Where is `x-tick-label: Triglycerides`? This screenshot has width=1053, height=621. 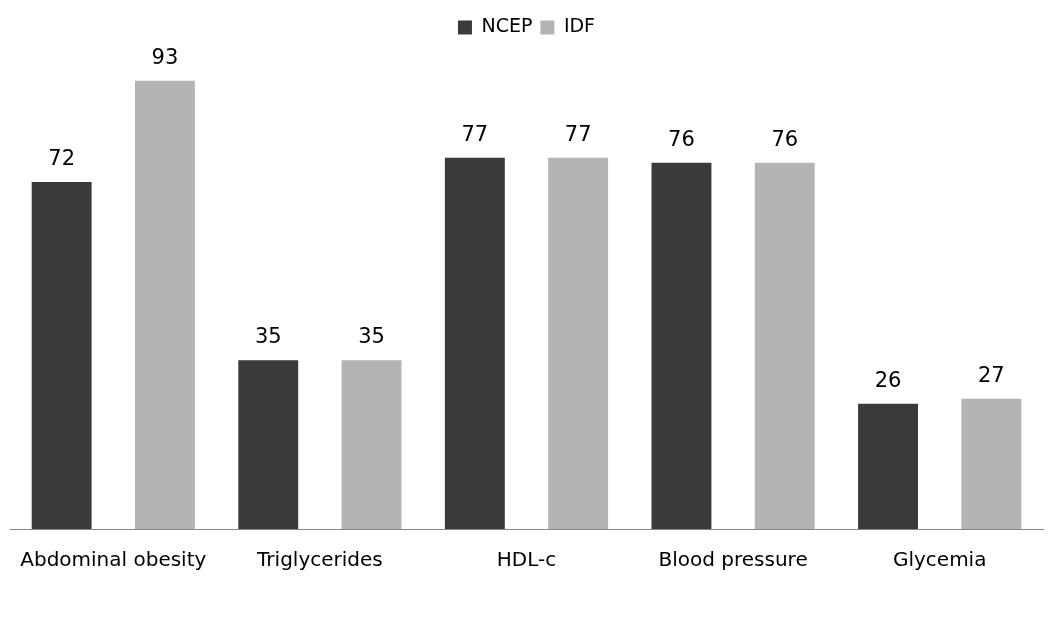
x-tick-label: Triglycerides is located at coordinates (319, 559).